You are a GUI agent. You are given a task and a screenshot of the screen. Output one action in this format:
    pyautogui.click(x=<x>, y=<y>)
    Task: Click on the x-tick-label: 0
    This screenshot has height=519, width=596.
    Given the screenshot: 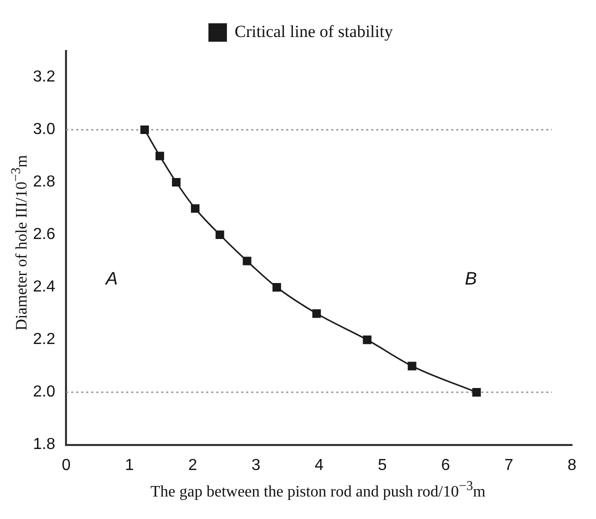 What is the action you would take?
    pyautogui.click(x=66, y=465)
    